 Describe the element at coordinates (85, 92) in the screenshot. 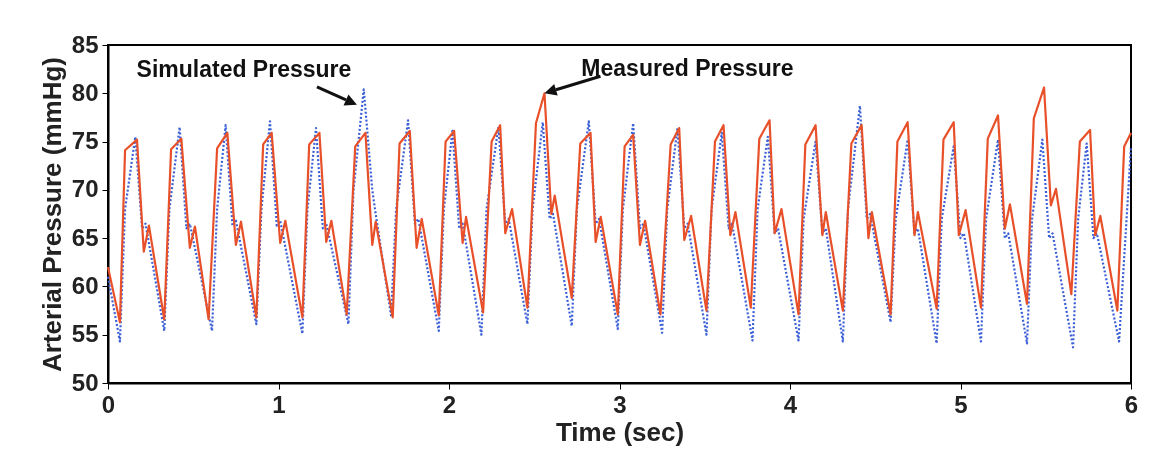

I see `y-tick-label: 80` at that location.